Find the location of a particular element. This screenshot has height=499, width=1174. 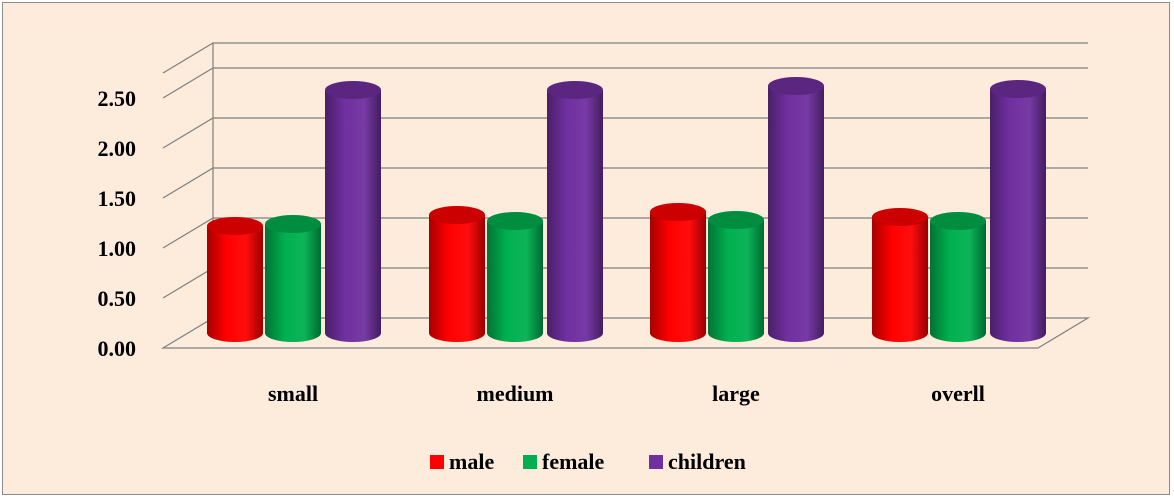

bar-male-overll is located at coordinates (900, 275).